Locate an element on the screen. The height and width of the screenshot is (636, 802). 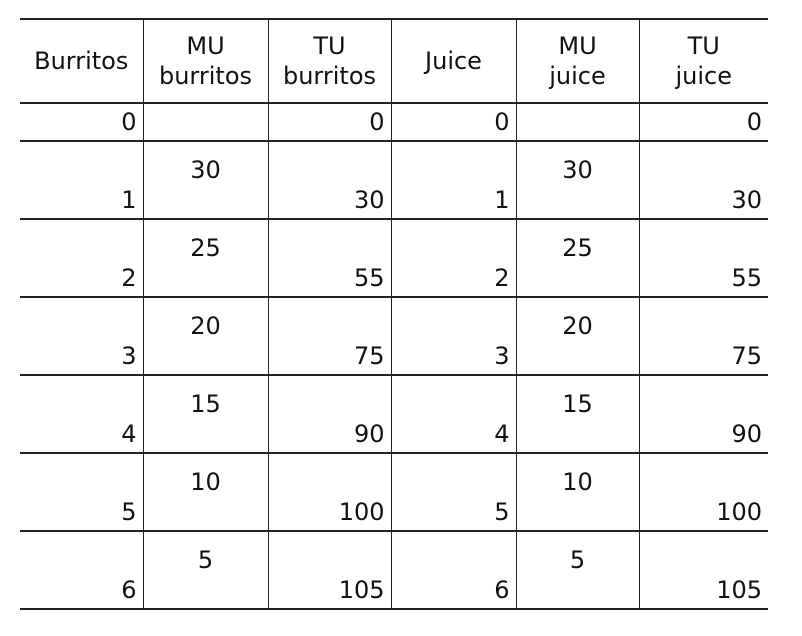
header-tu-burritos: TU burritos is located at coordinates (329, 61).